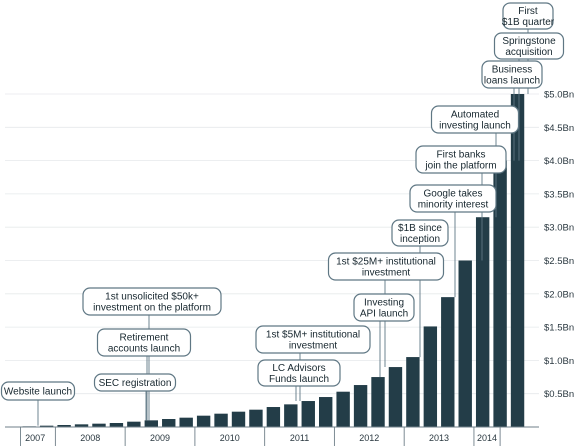 Image resolution: width=576 pixels, height=446 pixels. I want to click on callout-text: Automated, so click(475, 115).